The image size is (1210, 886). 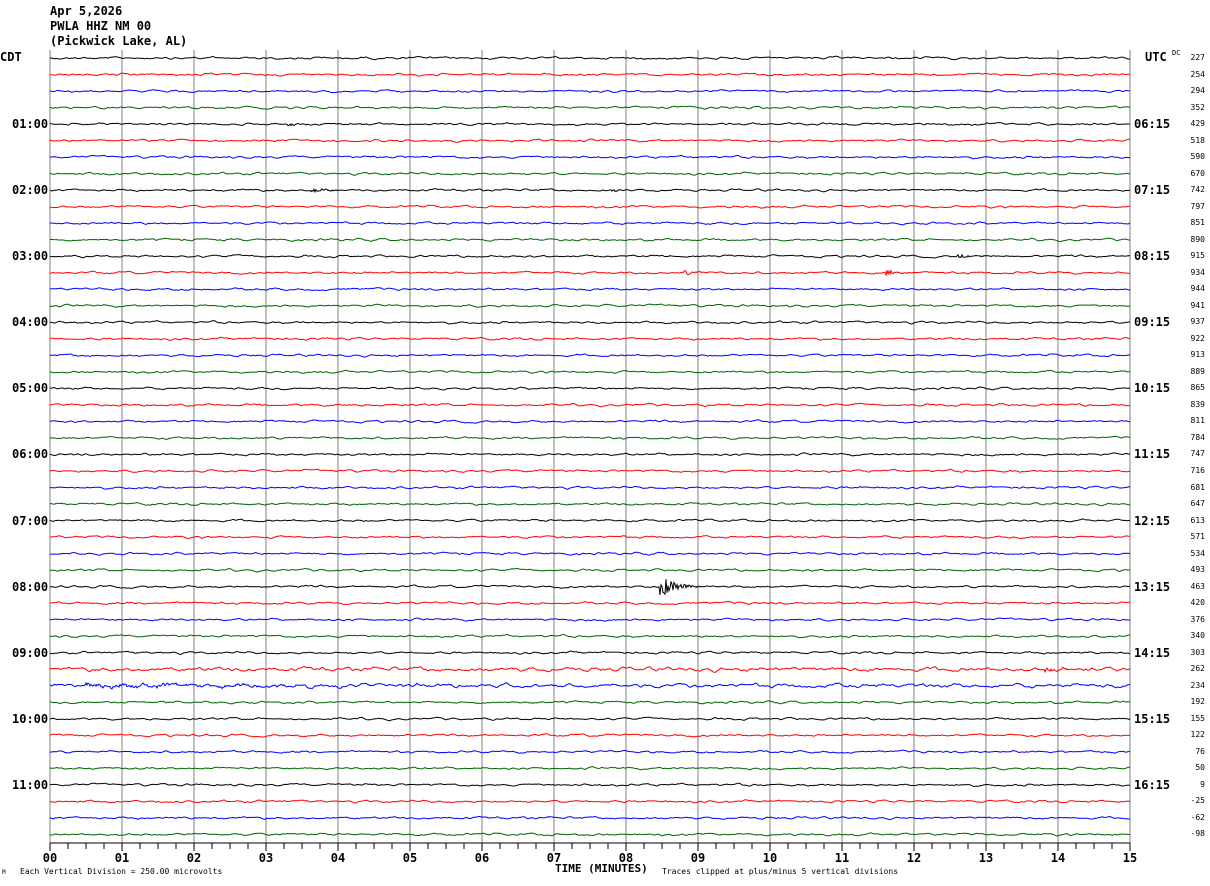 I want to click on station-label: PWLA HHZ NM 00, so click(x=101, y=26).